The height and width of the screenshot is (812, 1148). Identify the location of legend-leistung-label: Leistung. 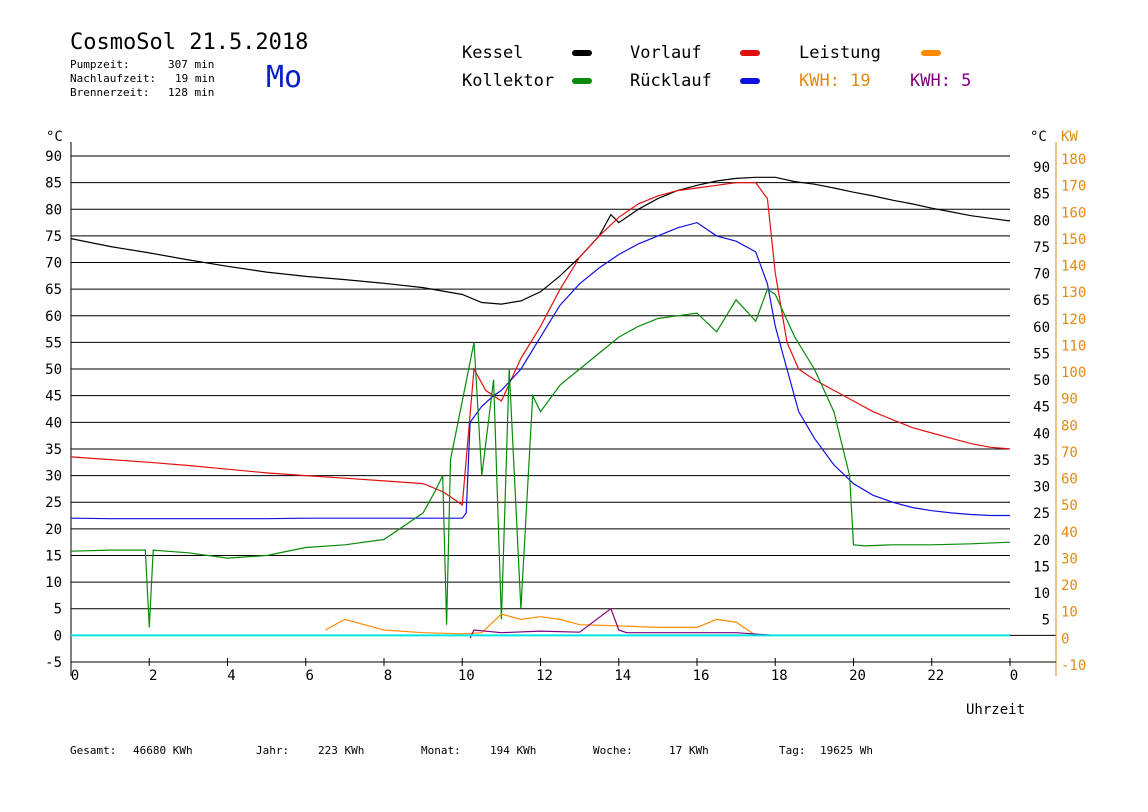
(840, 53).